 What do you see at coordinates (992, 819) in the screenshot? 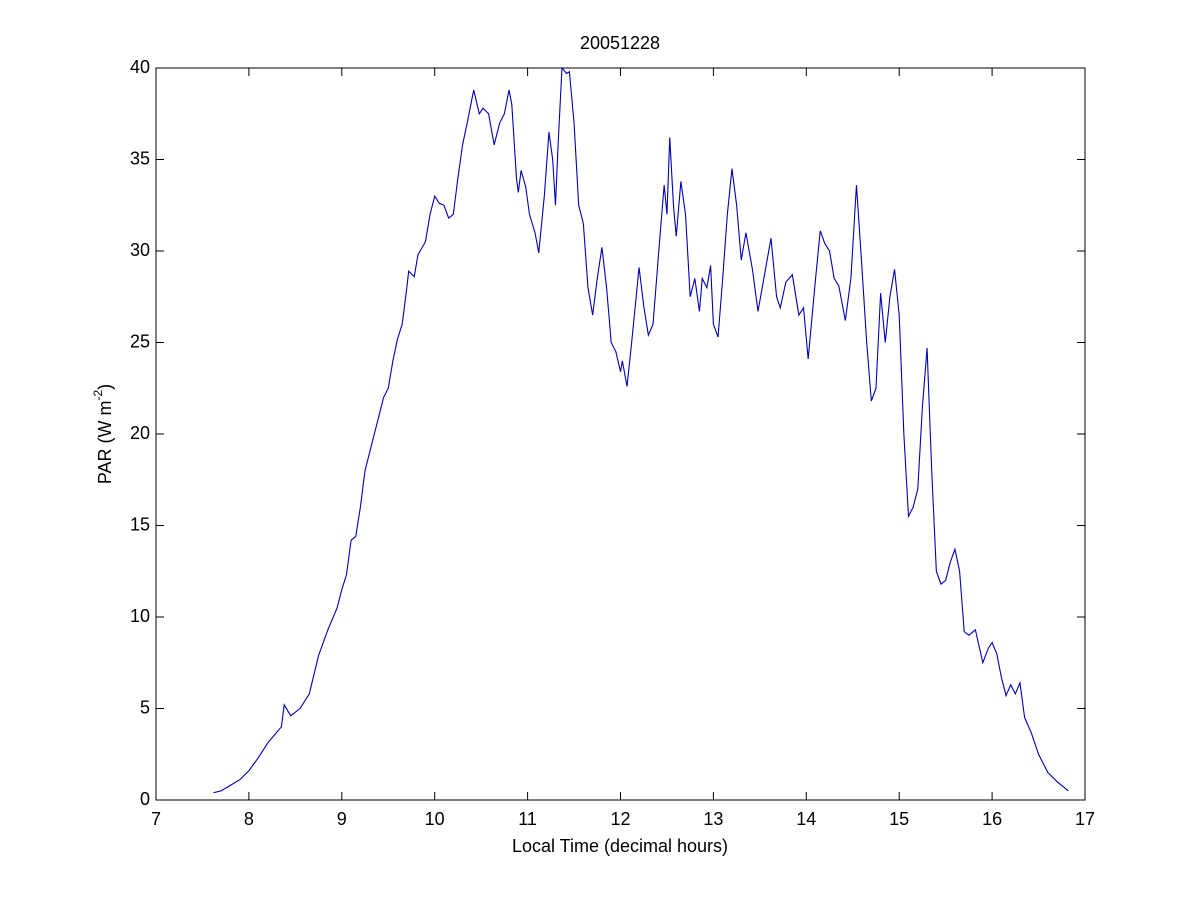
I see `x-tick-label: 16` at bounding box center [992, 819].